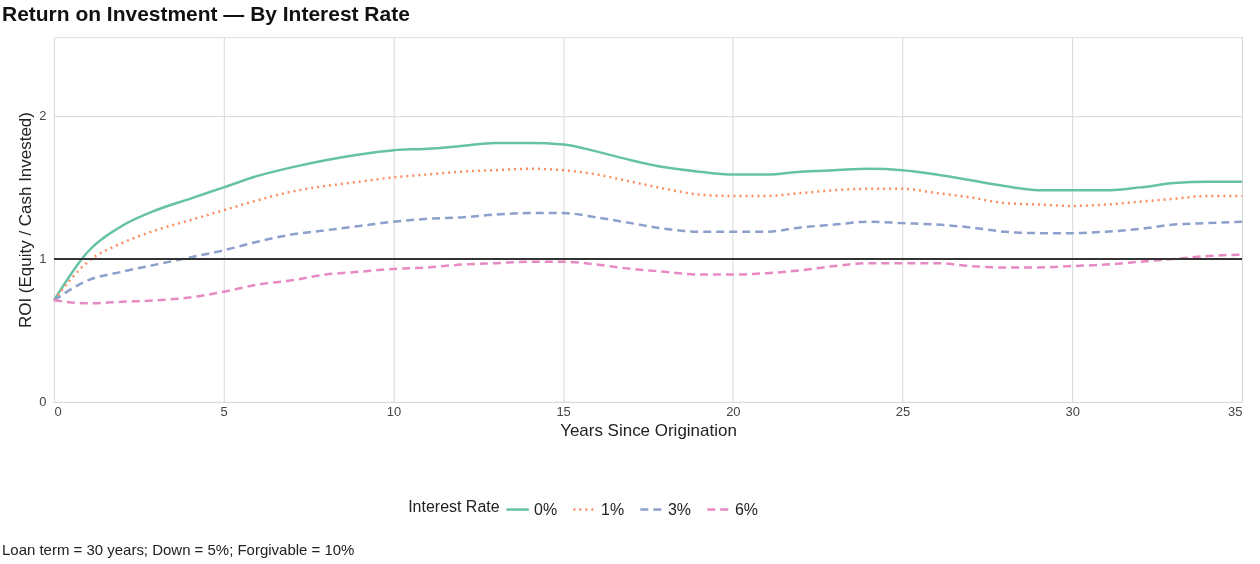  Describe the element at coordinates (1235, 412) in the screenshot. I see `x-tick-label: 35` at that location.